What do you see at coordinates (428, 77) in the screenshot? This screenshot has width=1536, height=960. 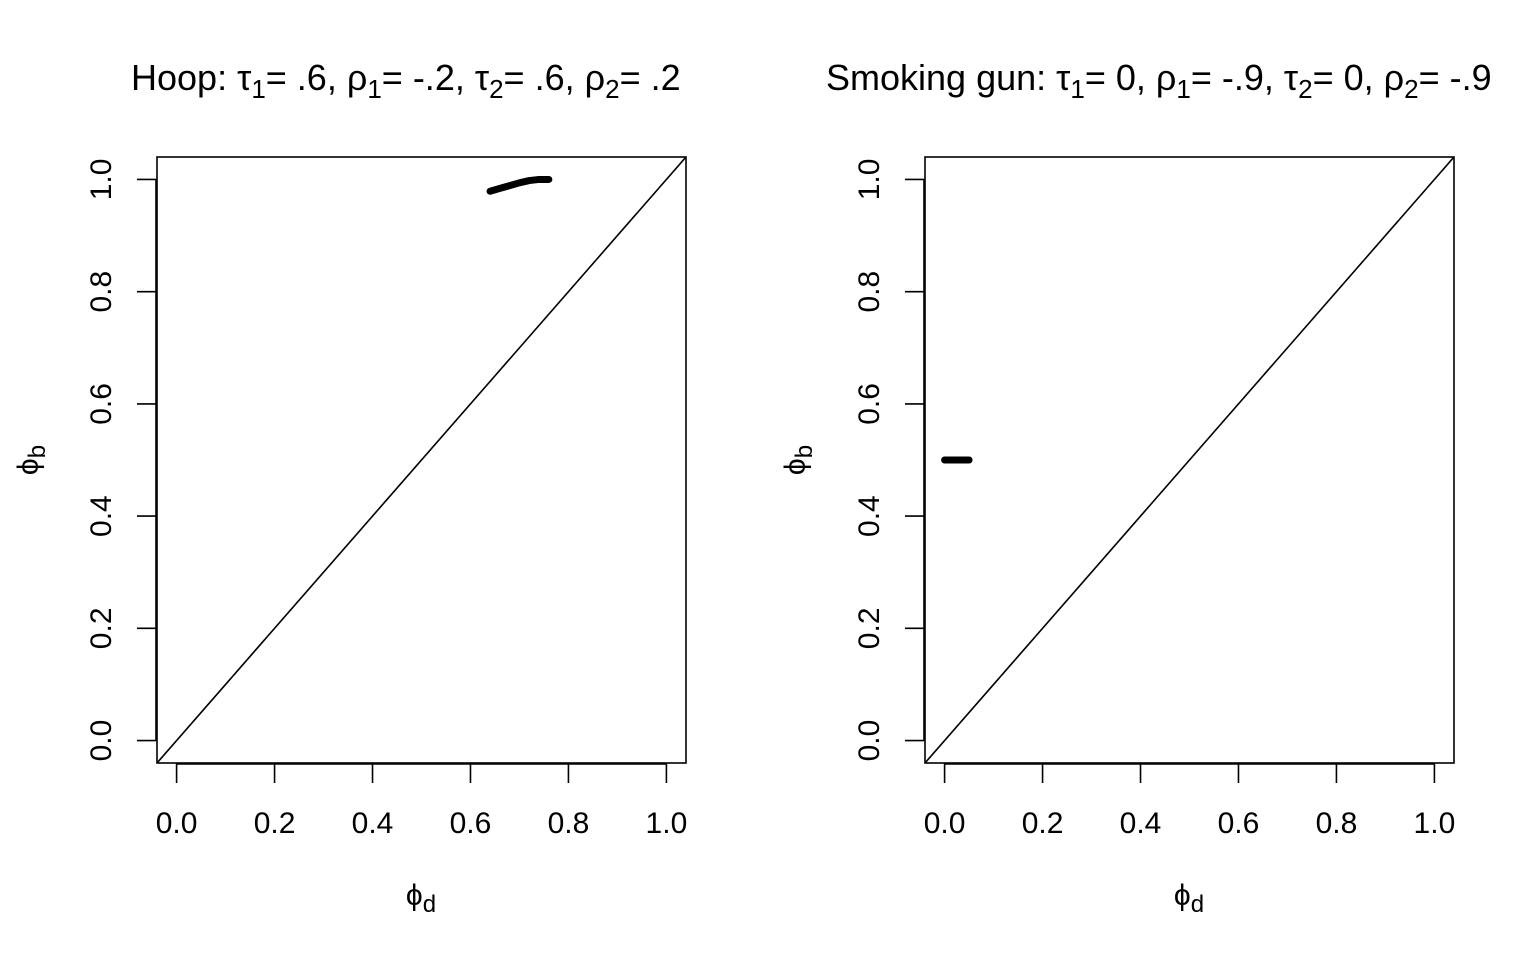 I see `title-value: = -.2,` at bounding box center [428, 77].